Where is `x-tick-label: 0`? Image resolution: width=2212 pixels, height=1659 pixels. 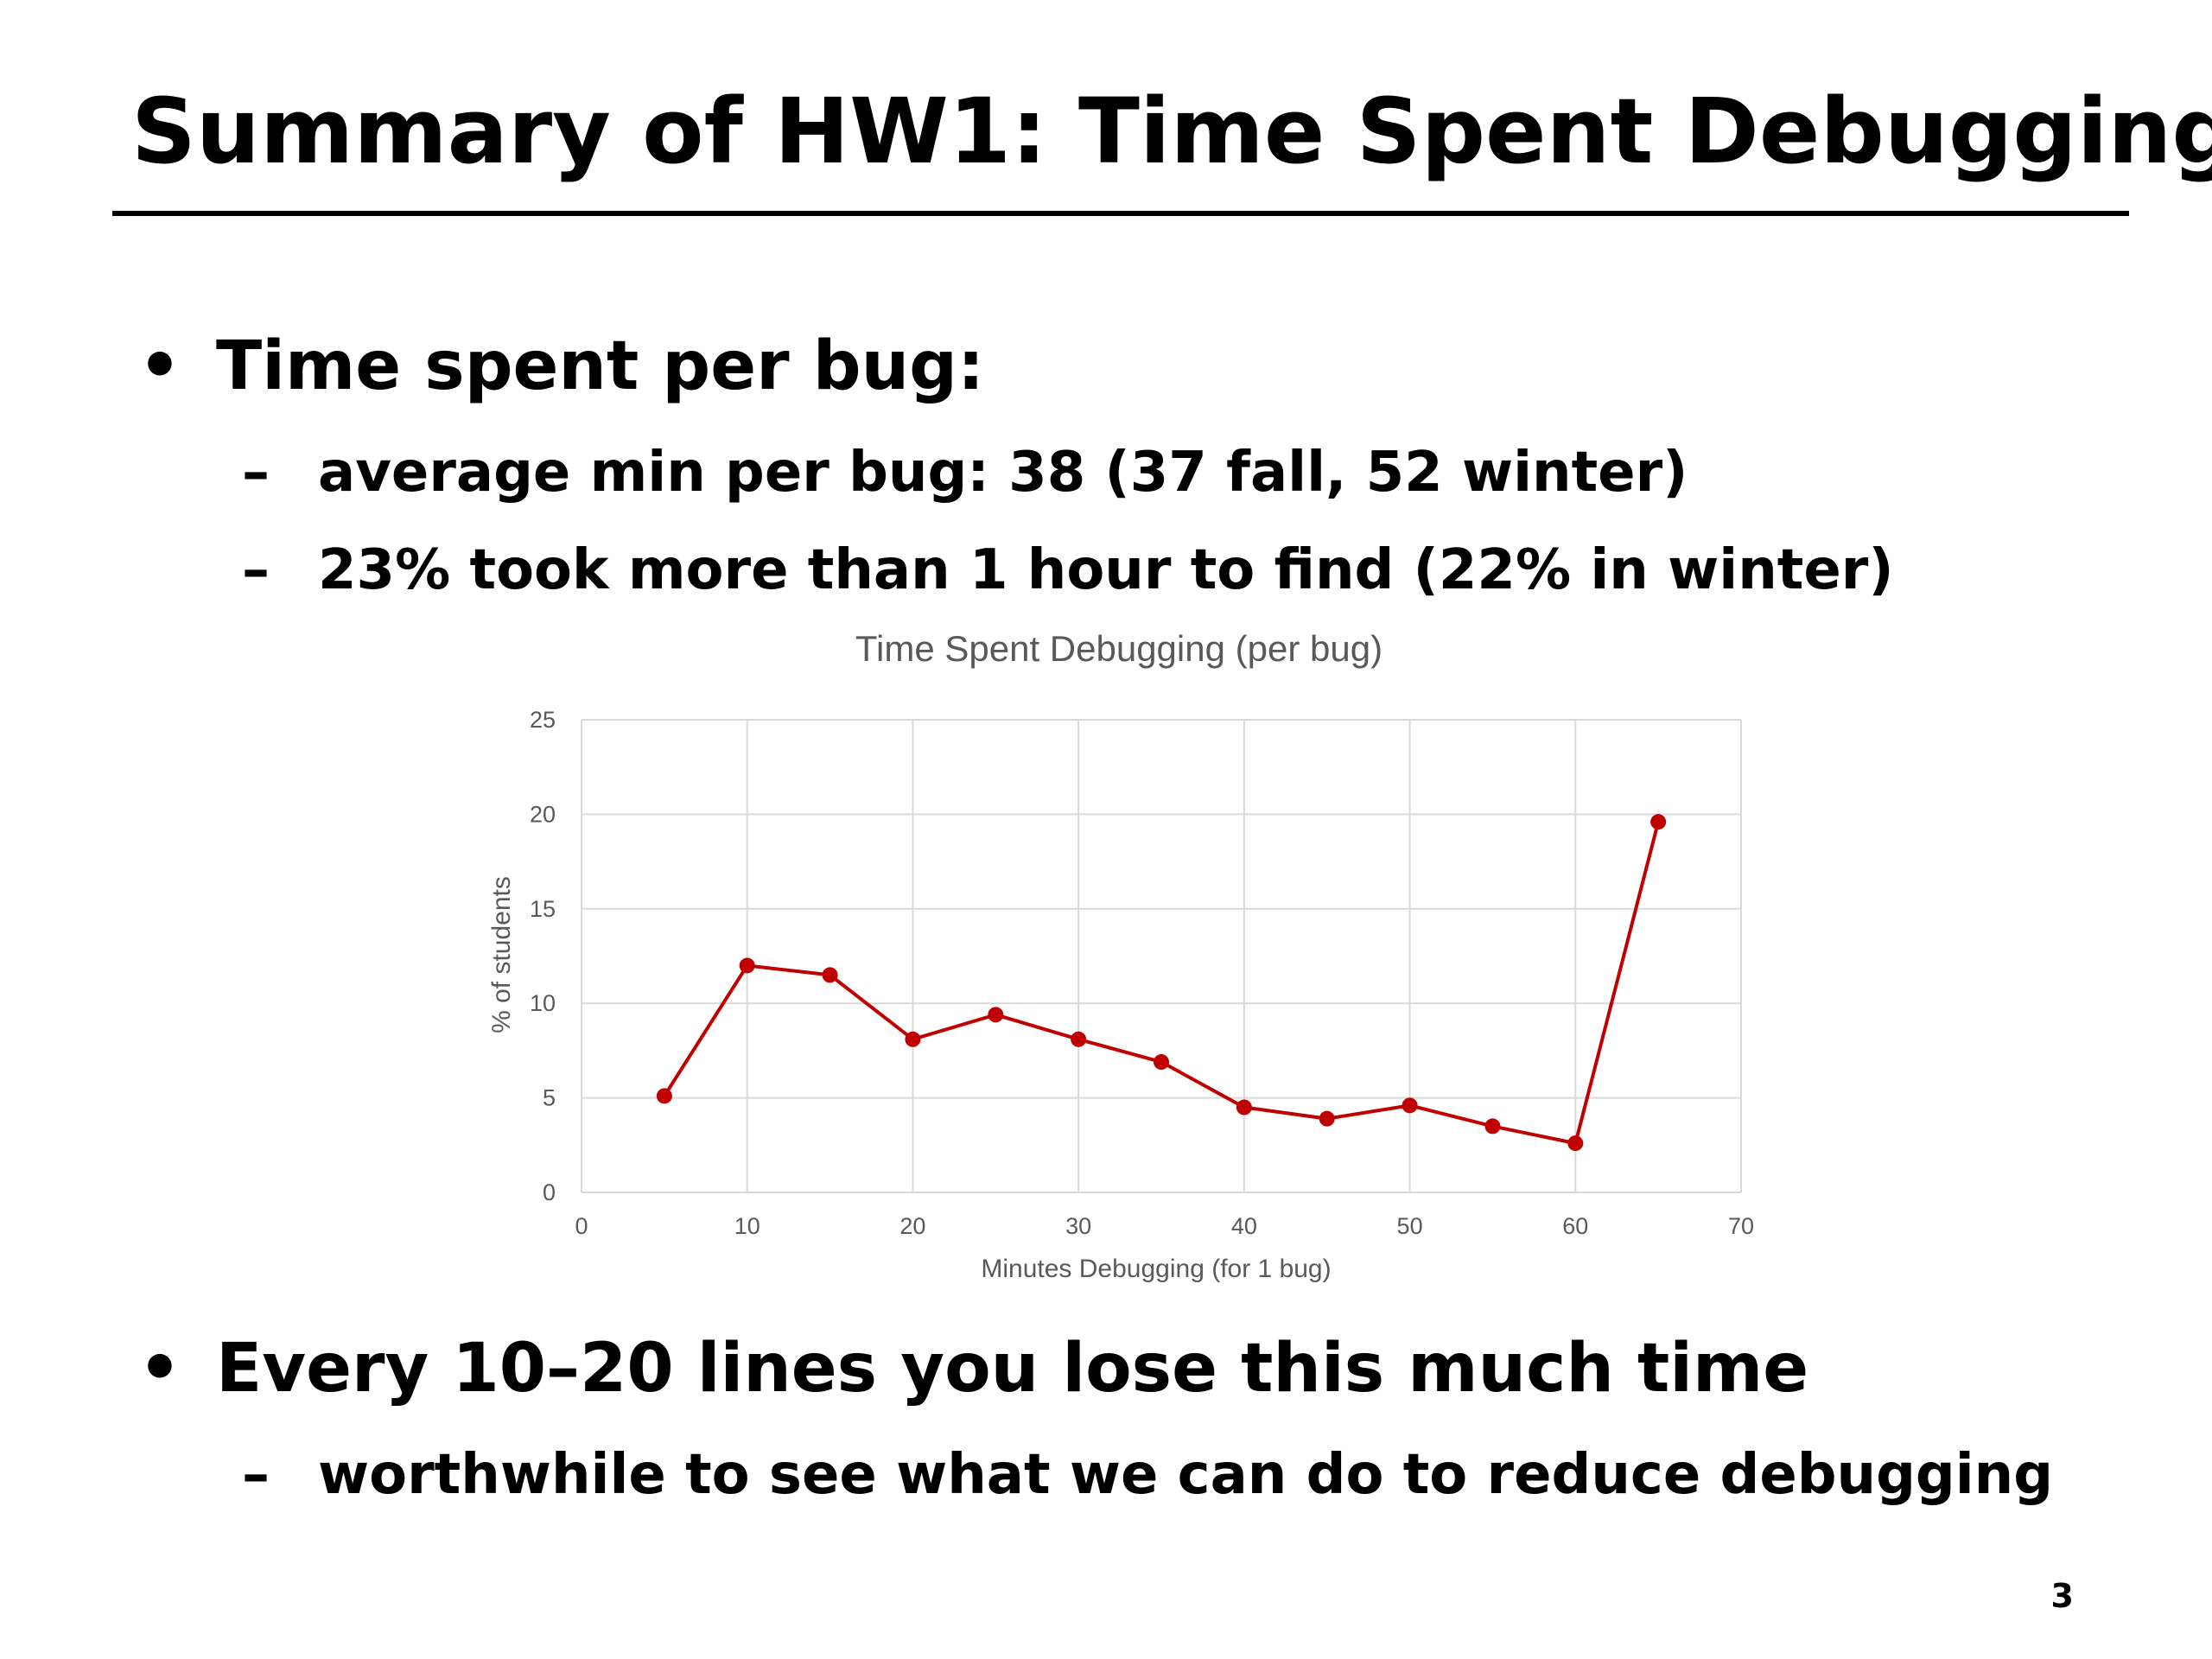 x-tick-label: 0 is located at coordinates (581, 1226).